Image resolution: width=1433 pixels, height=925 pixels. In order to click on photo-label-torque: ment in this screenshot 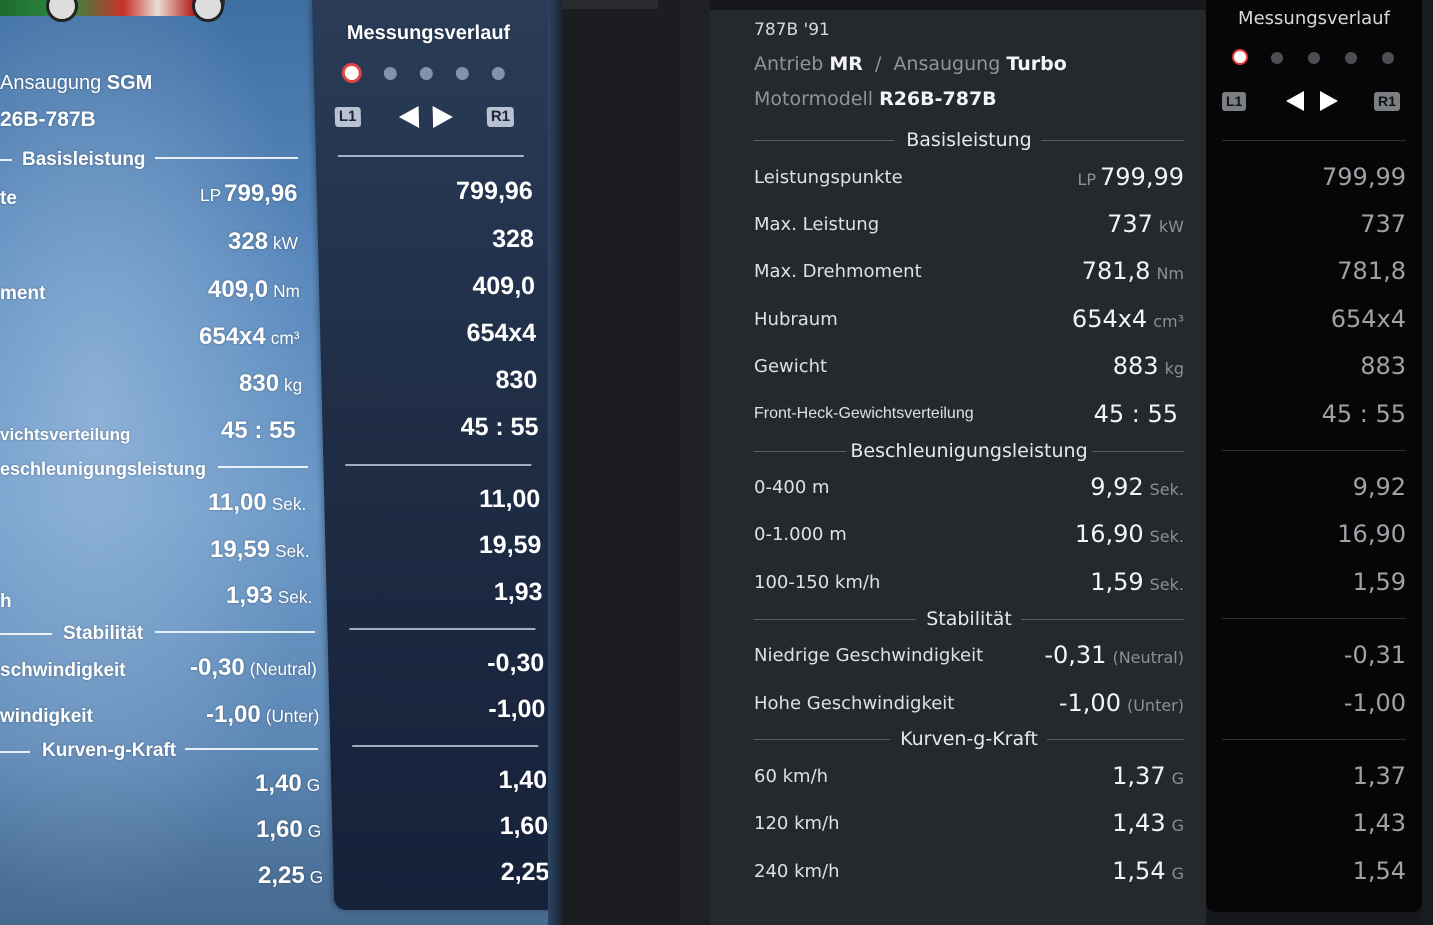, I will do `click(23, 293)`.